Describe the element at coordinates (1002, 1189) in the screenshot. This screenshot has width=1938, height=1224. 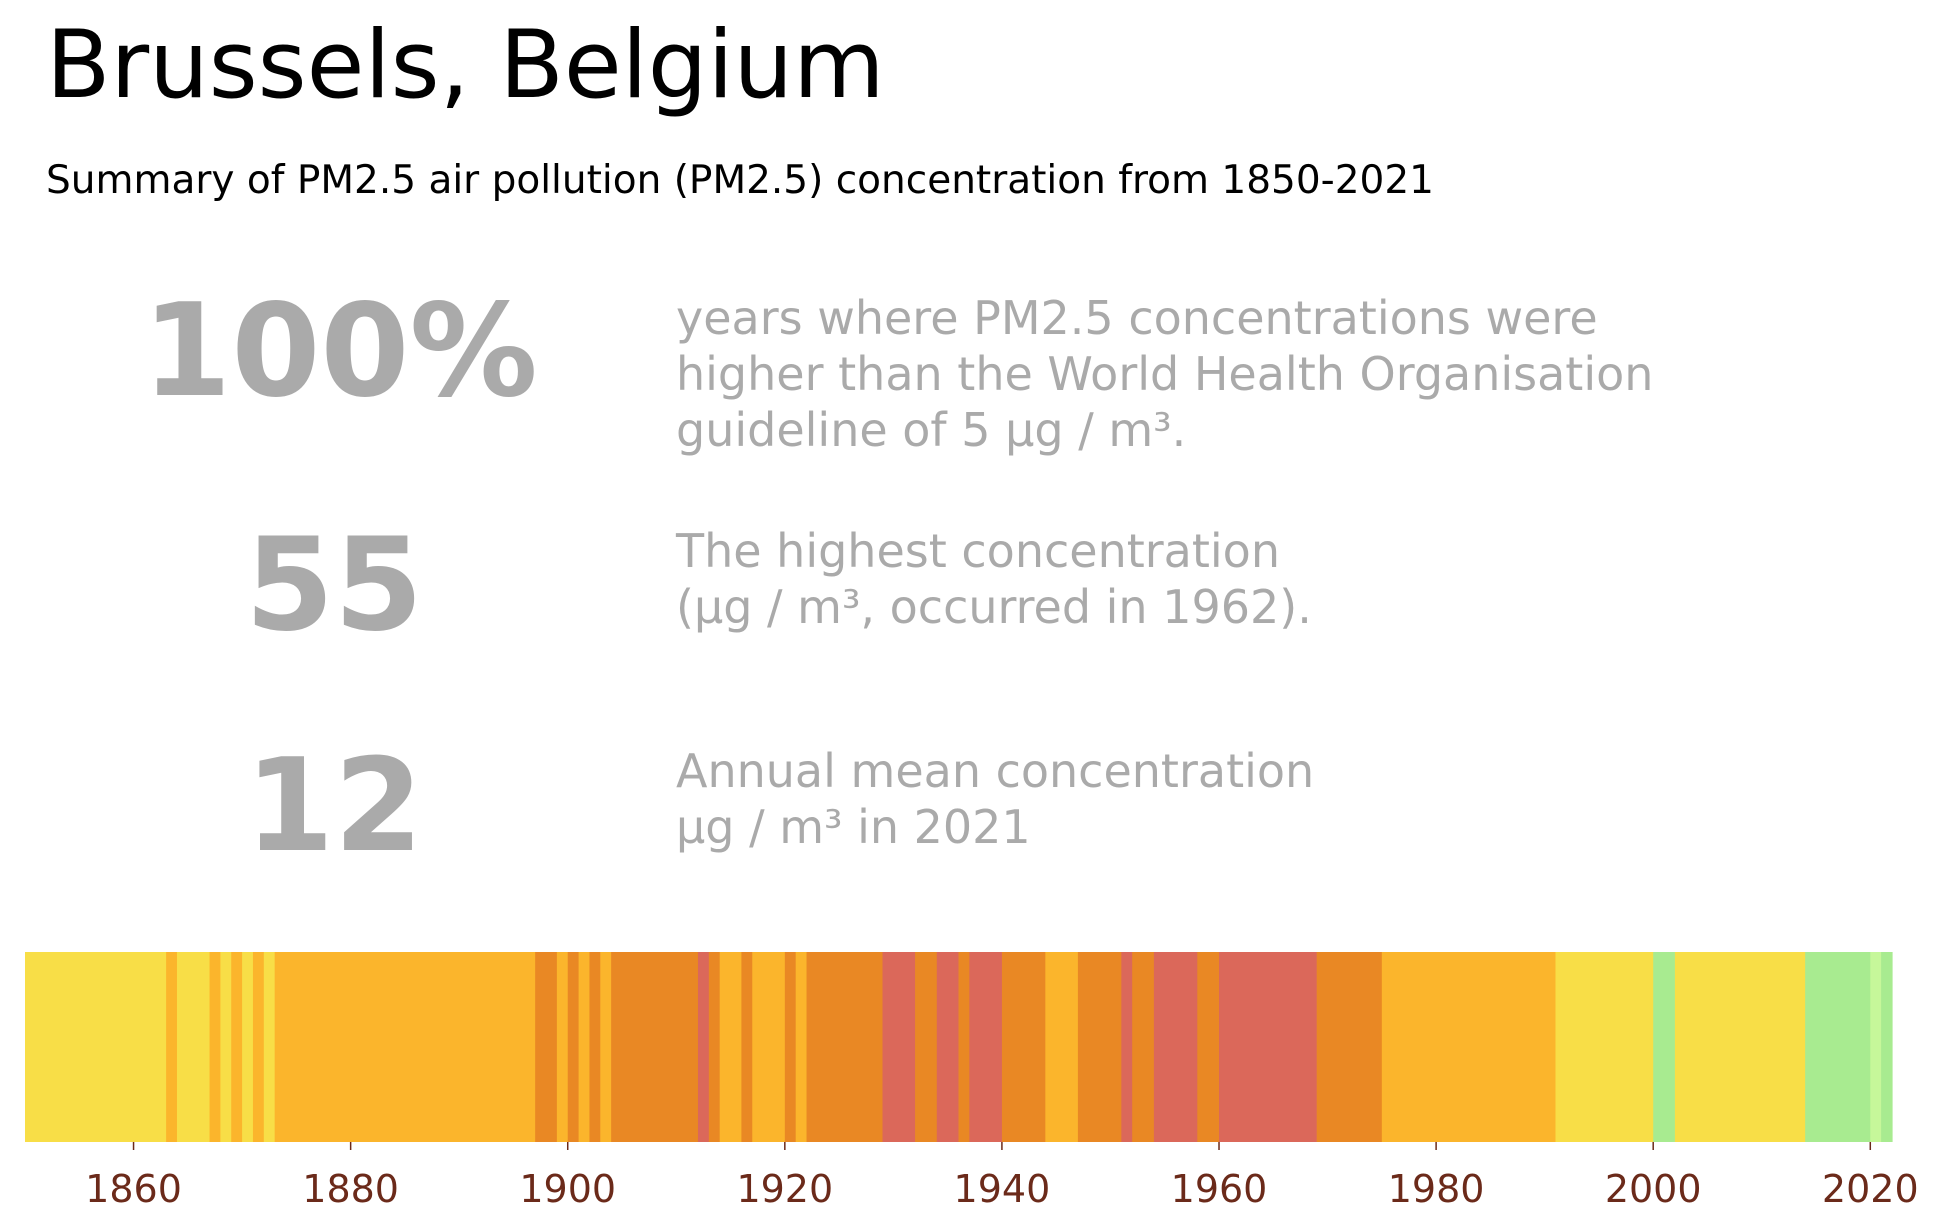
I see `x-tick-label: 1940` at that location.